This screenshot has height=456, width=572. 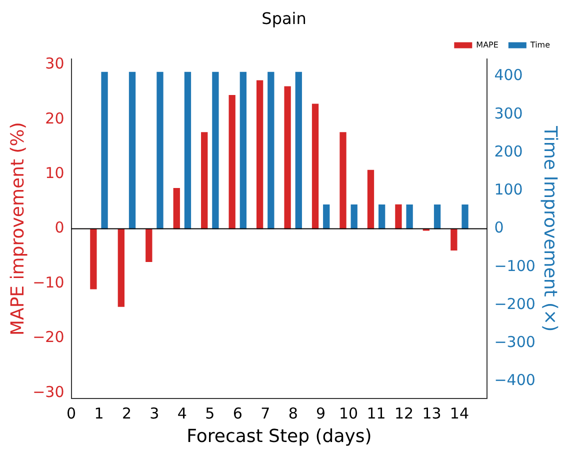 I want to click on y2-axis-title: Time Improvement (×), so click(x=550, y=228).